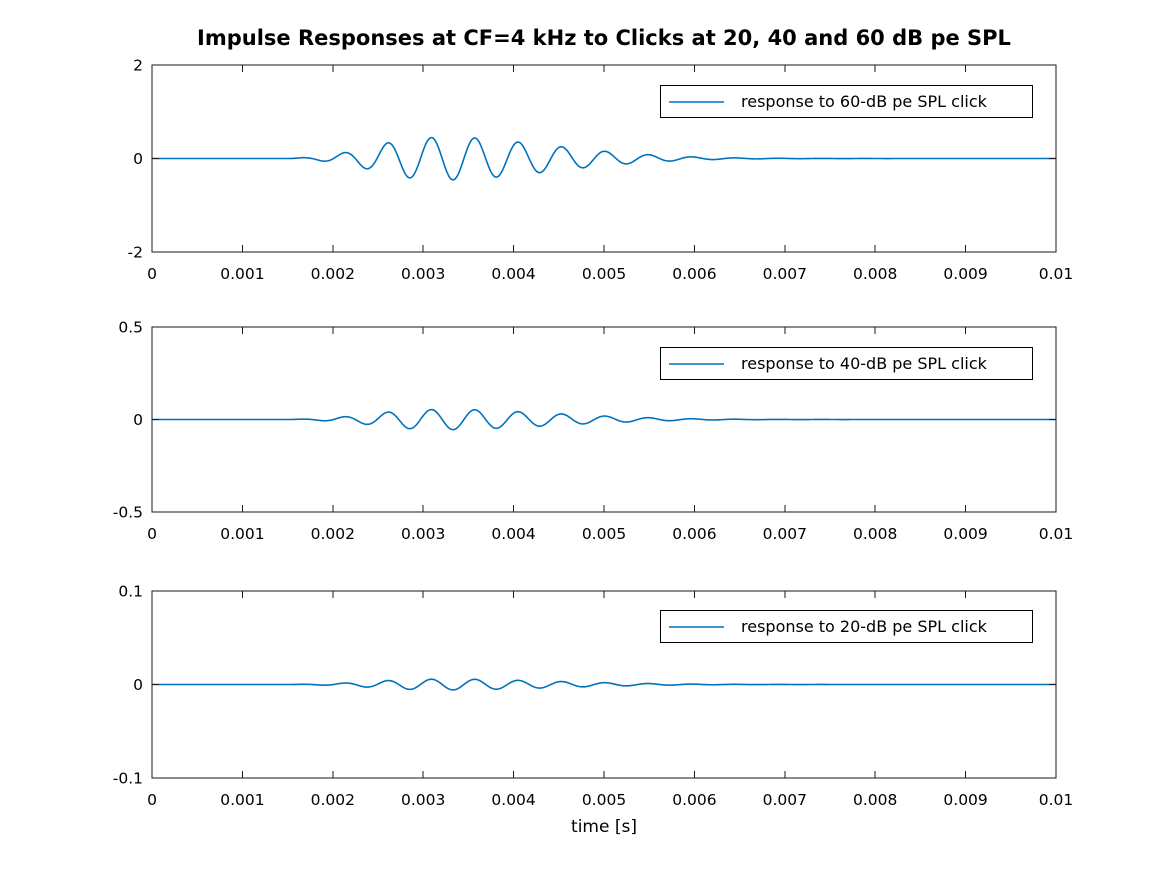  I want to click on svg-text: 2, so click(138, 66).